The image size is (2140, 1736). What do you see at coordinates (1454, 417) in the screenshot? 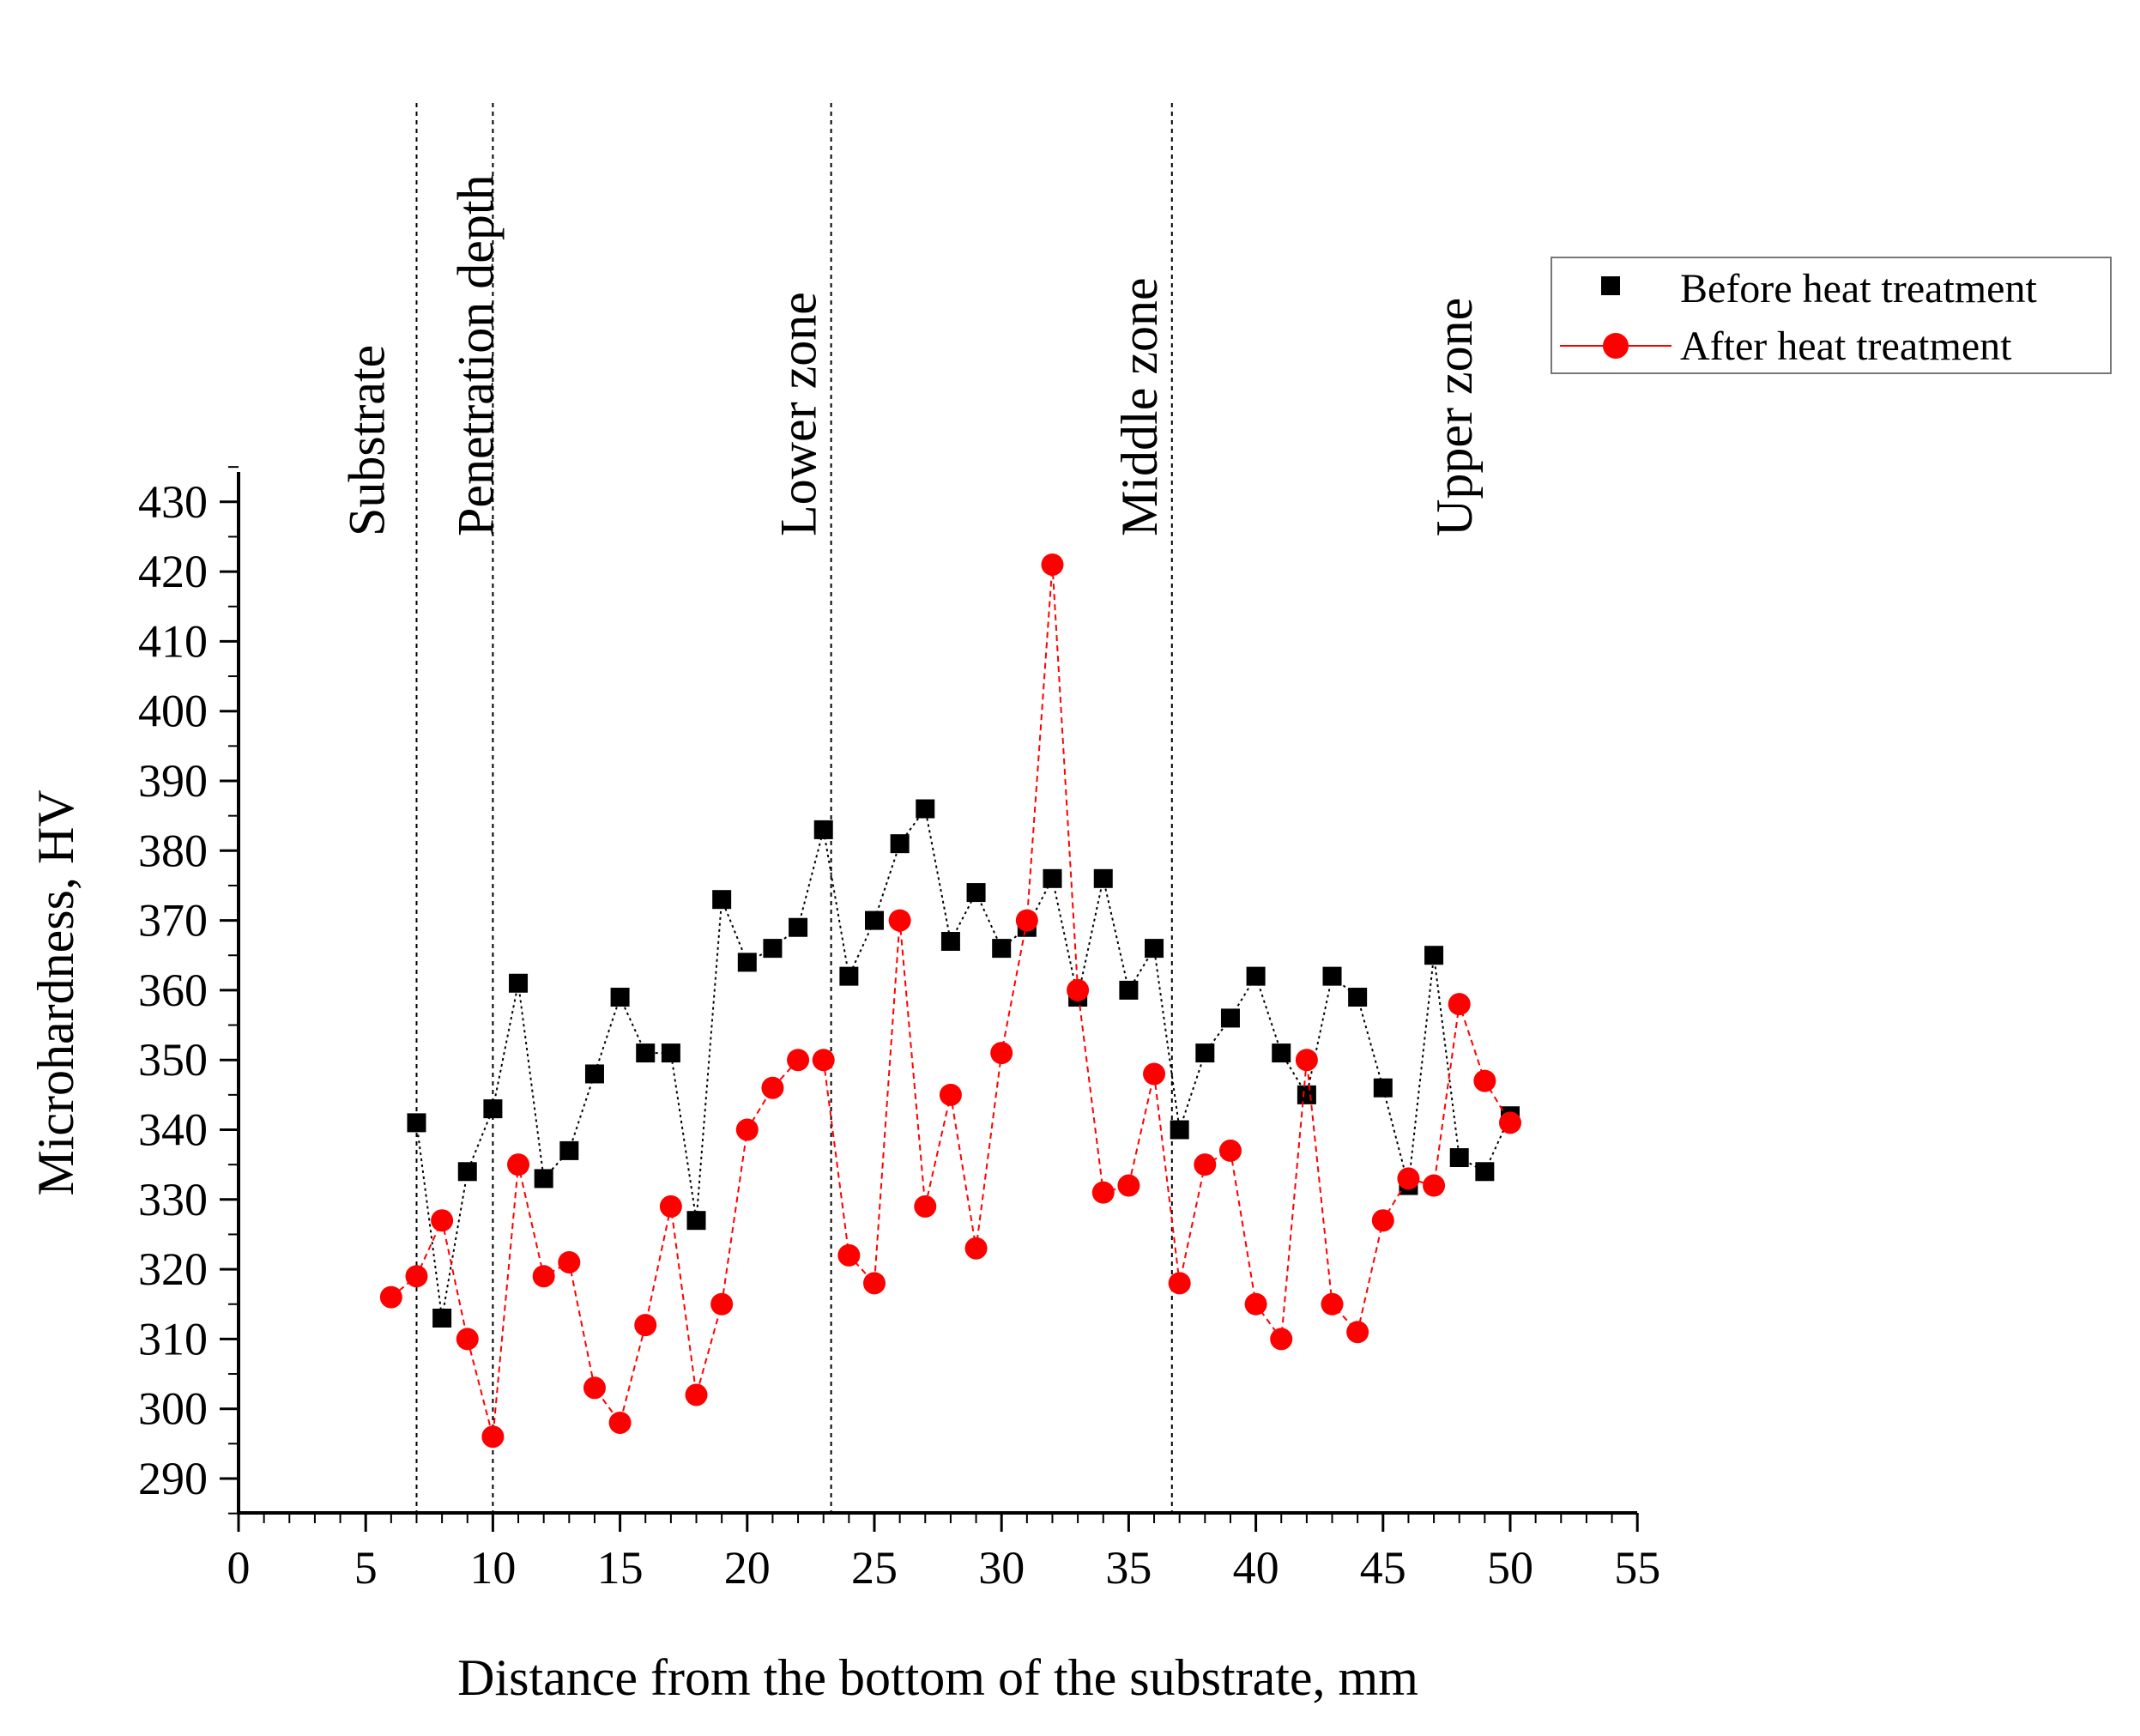
I see `zone-label: Upper zone` at bounding box center [1454, 417].